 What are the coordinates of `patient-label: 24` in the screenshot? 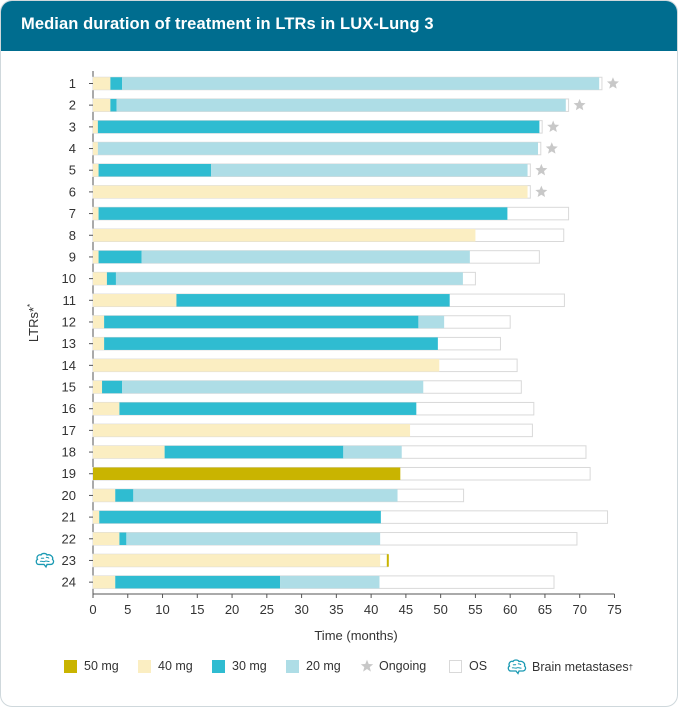 It's located at (69, 582).